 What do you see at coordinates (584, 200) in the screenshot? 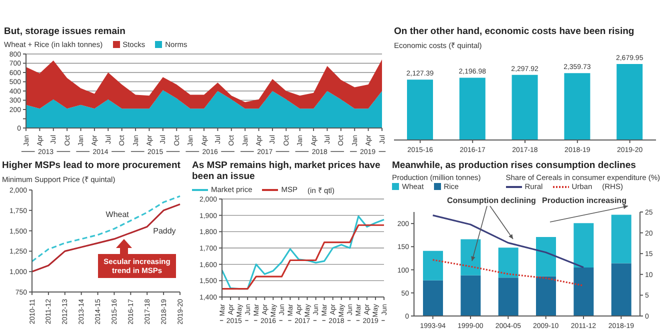
I see `text: Production increasing` at bounding box center [584, 200].